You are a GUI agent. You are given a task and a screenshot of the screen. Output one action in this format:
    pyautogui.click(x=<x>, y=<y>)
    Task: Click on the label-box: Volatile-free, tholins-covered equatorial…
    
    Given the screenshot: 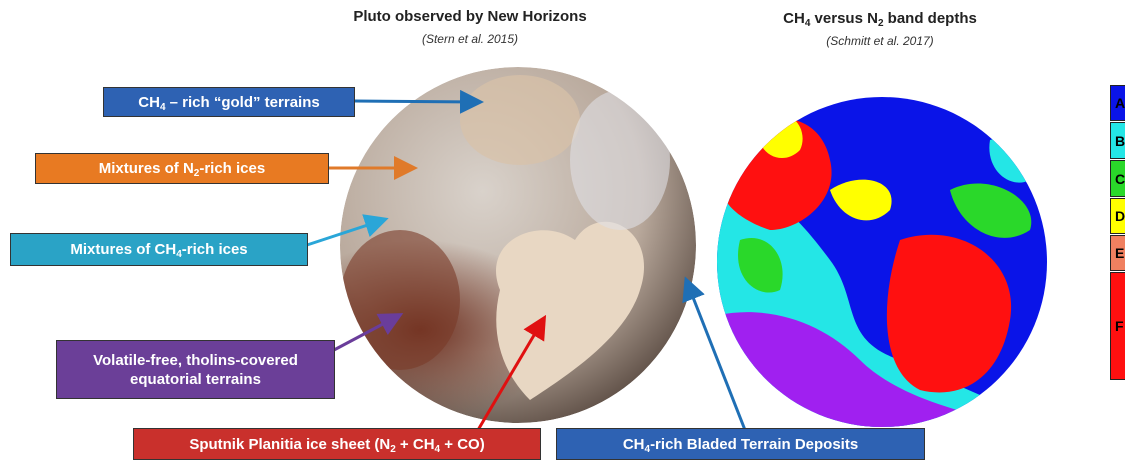 What is the action you would take?
    pyautogui.click(x=195, y=369)
    